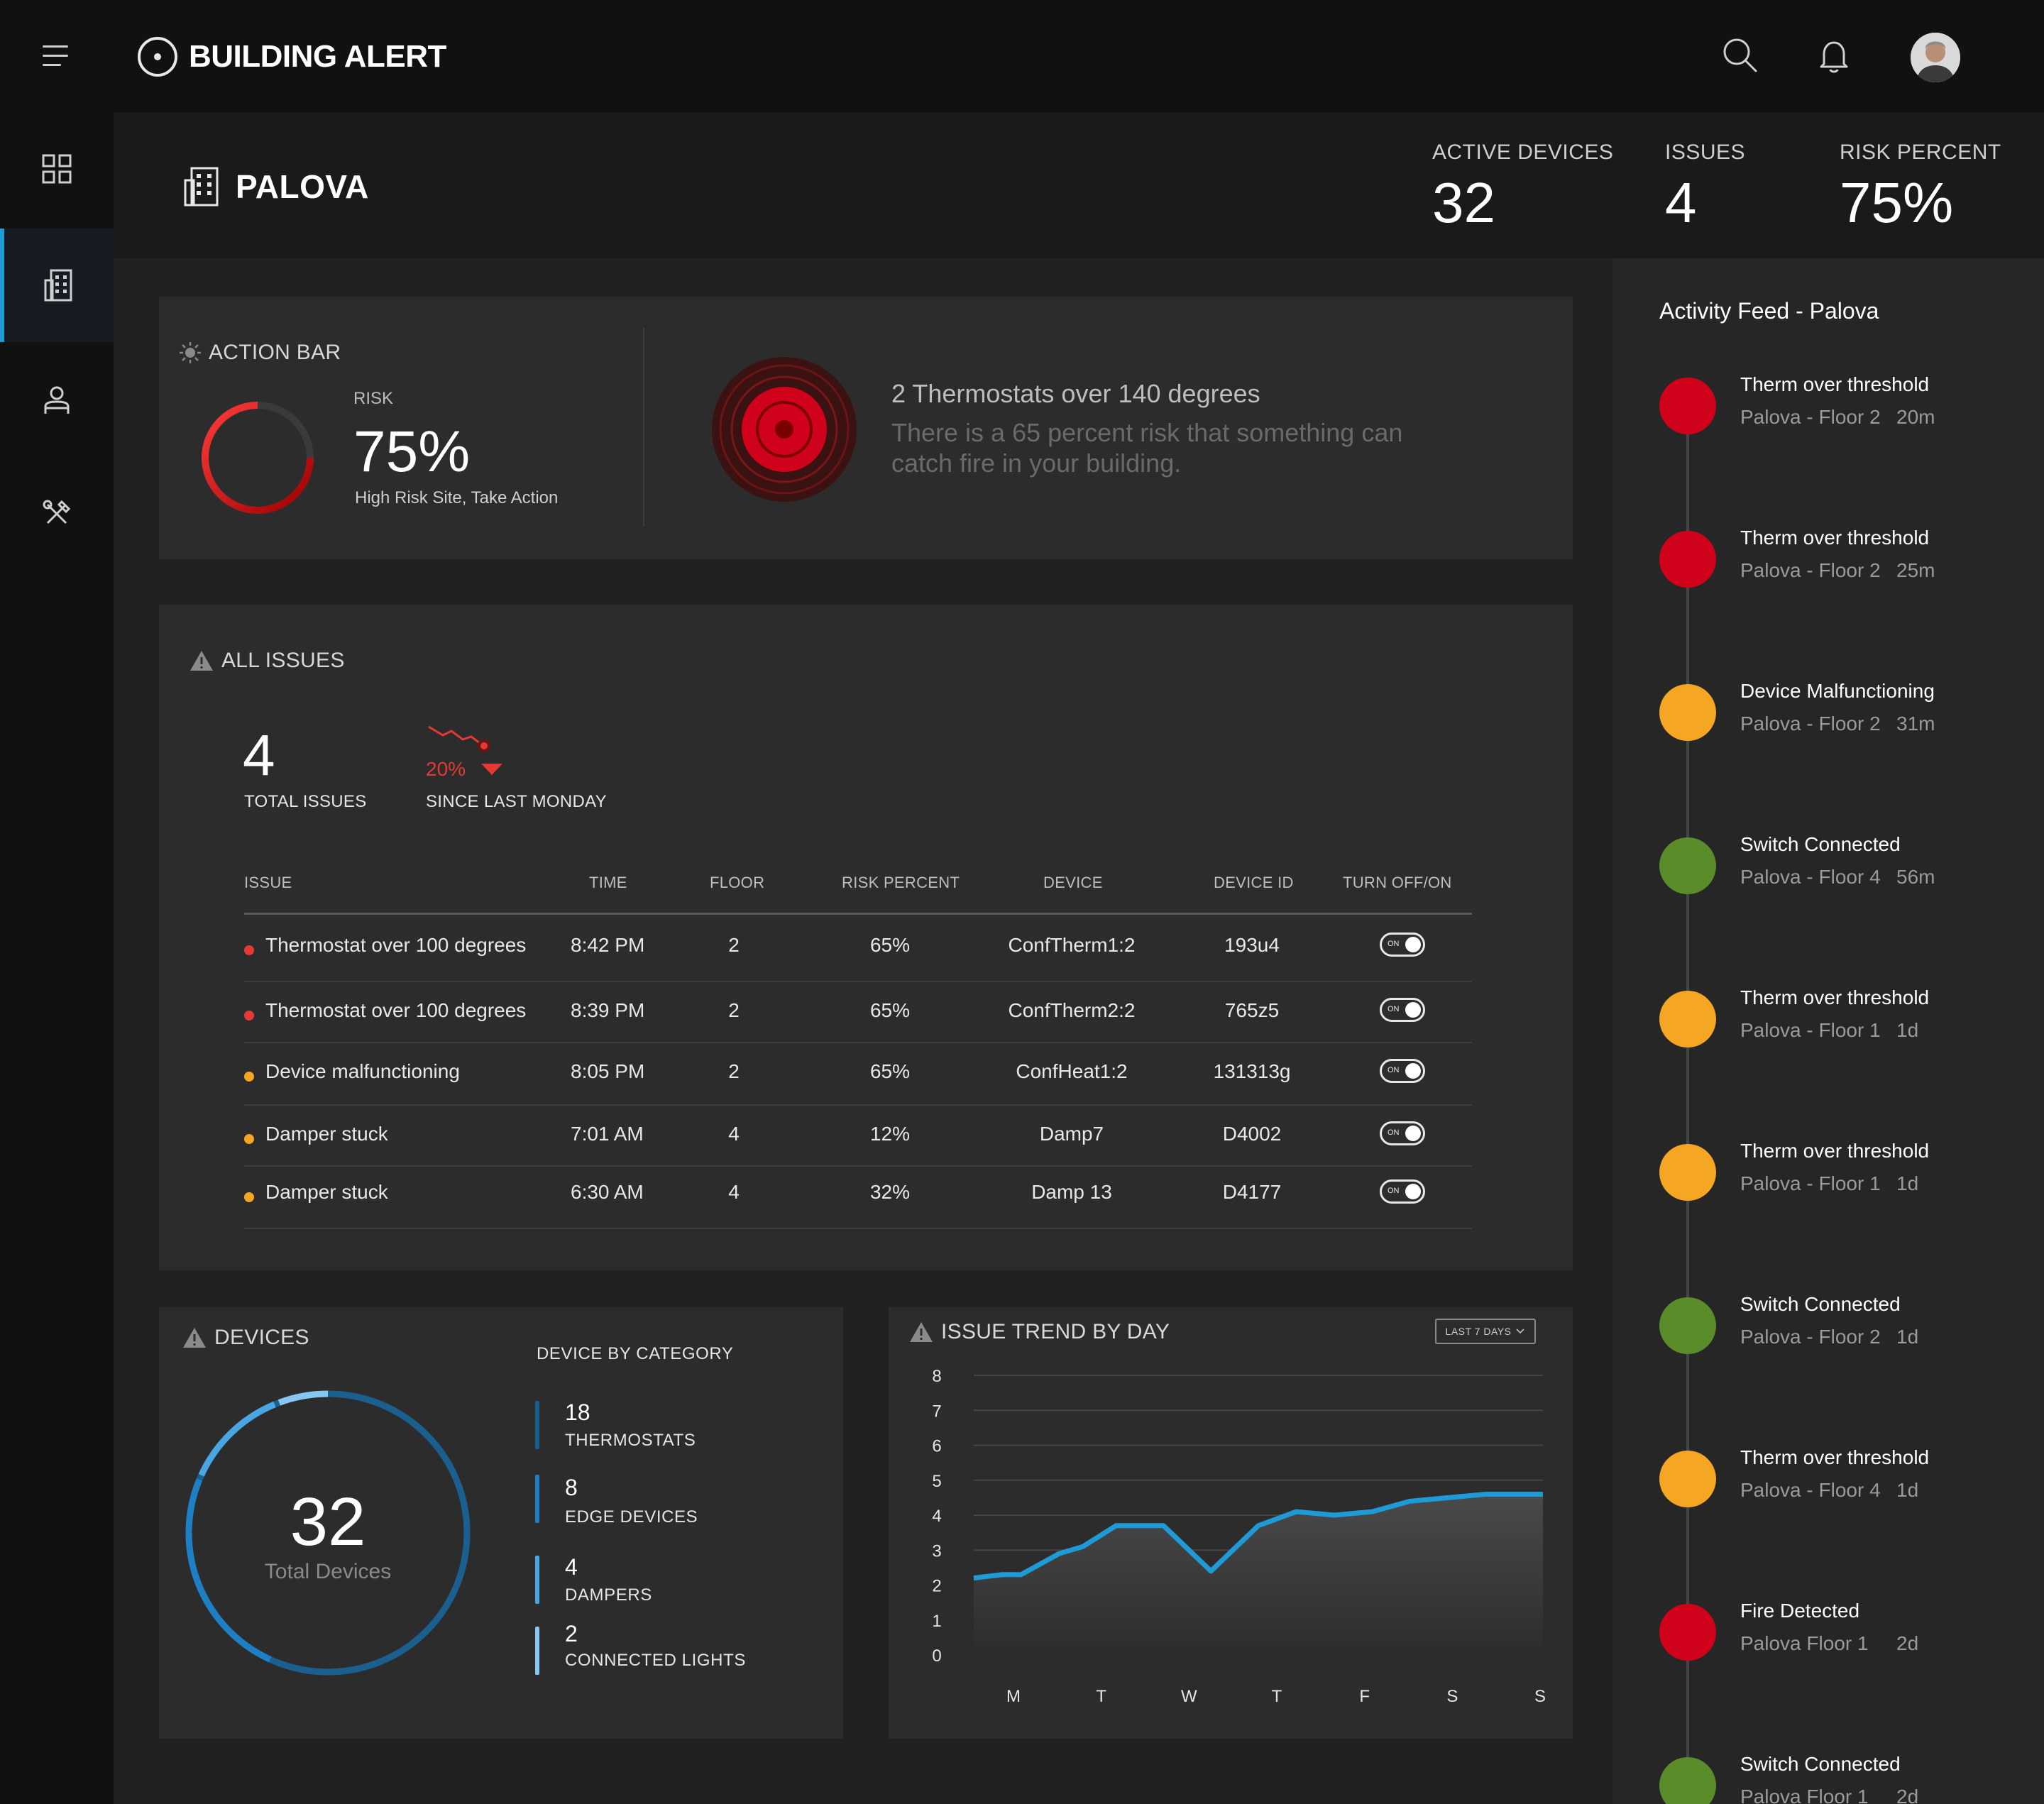 This screenshot has width=2044, height=1804. Describe the element at coordinates (260, 353) in the screenshot. I see `action-bar-title: ACTION BAR` at that location.